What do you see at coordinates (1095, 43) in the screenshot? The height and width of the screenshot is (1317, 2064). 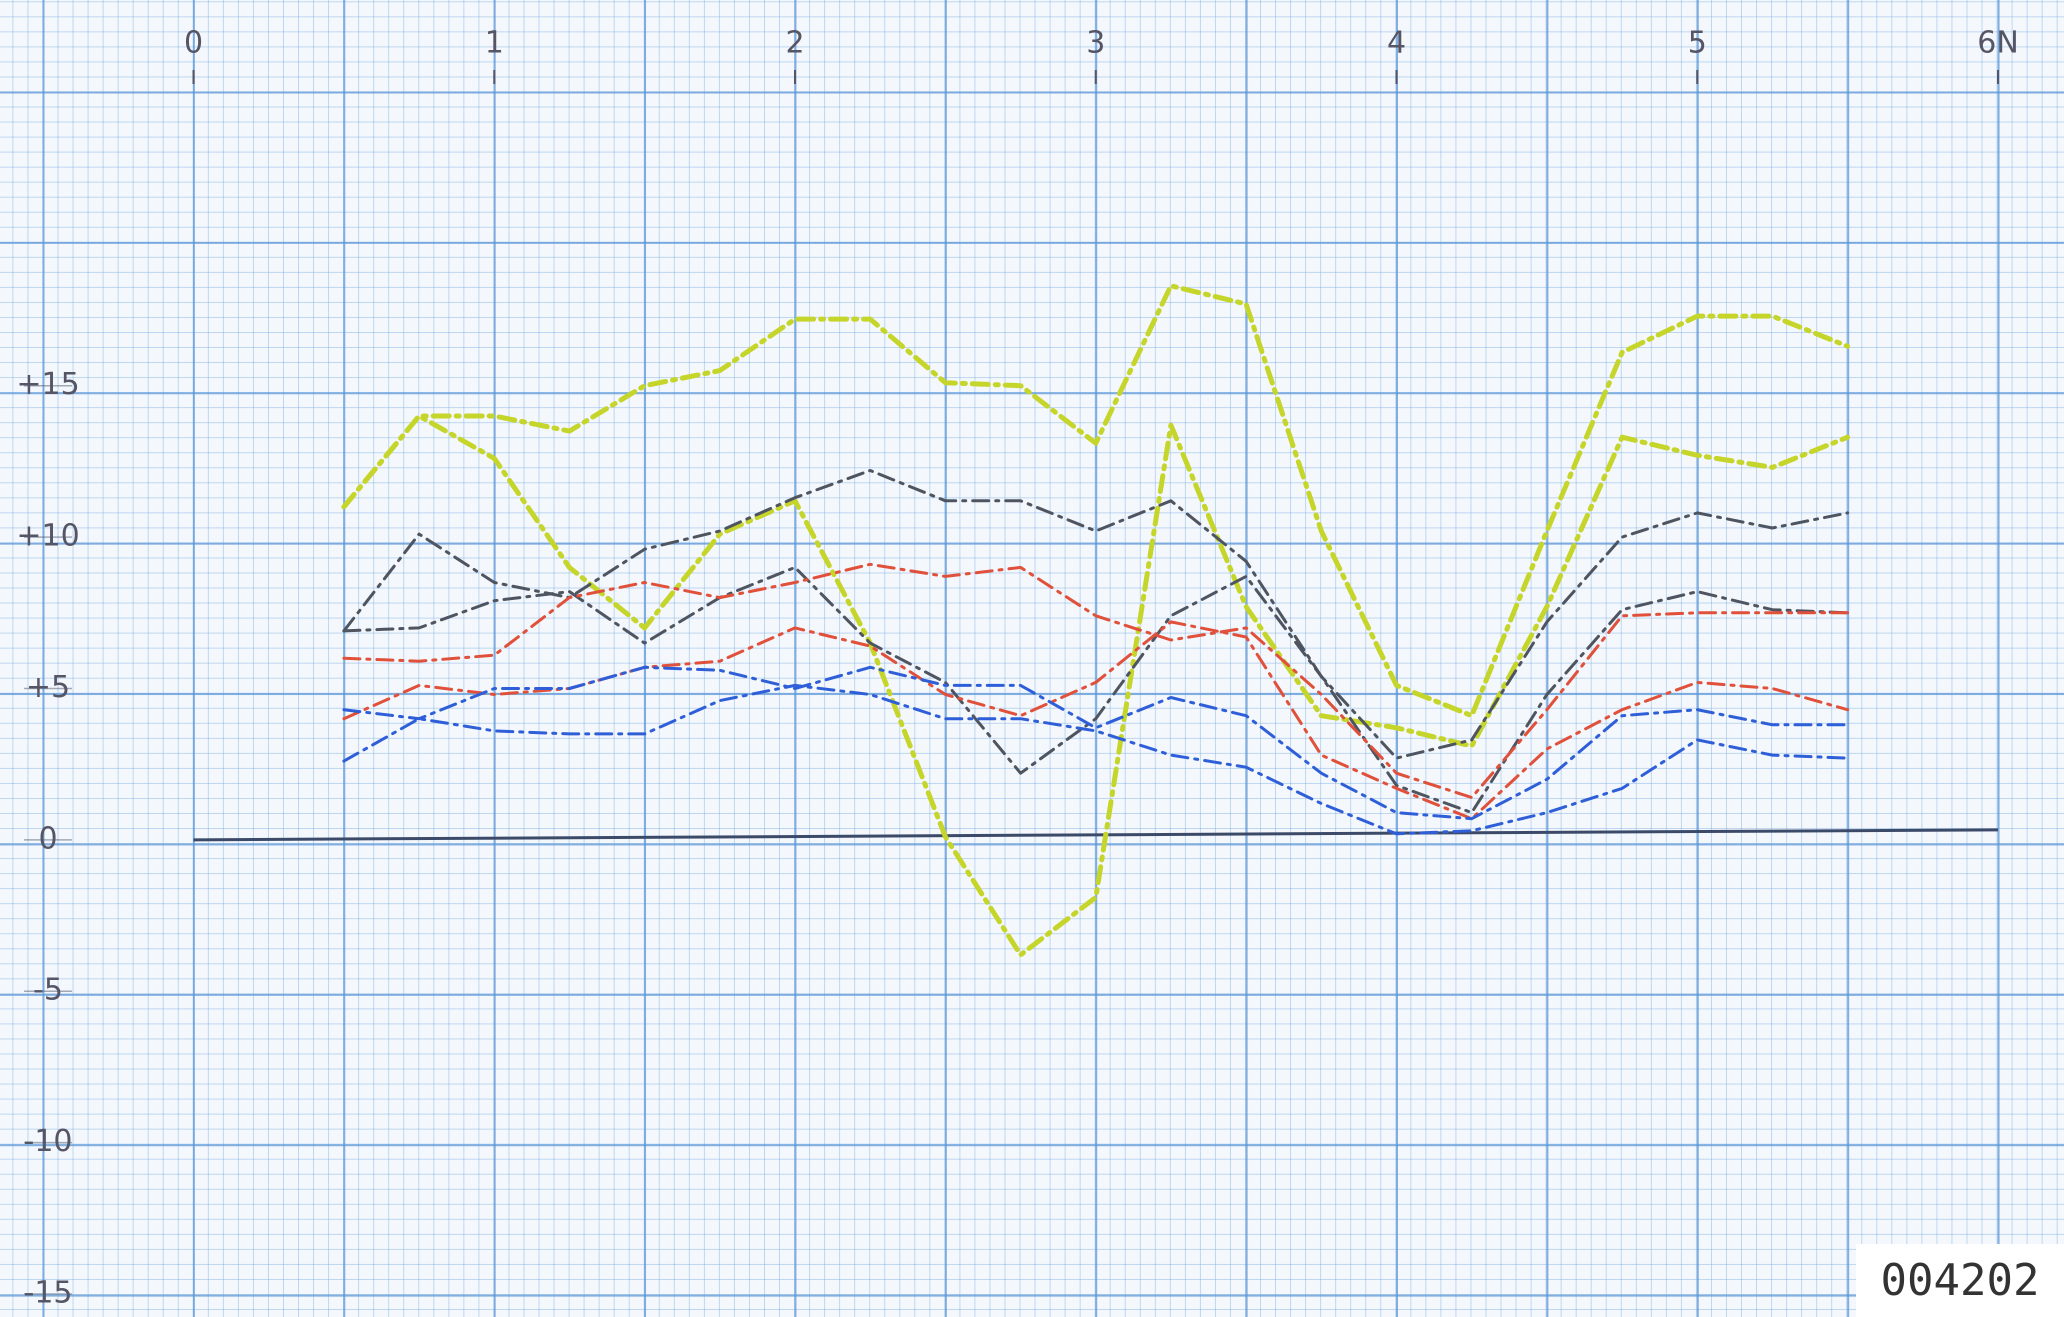 I see `x-tick-label: 3` at bounding box center [1095, 43].